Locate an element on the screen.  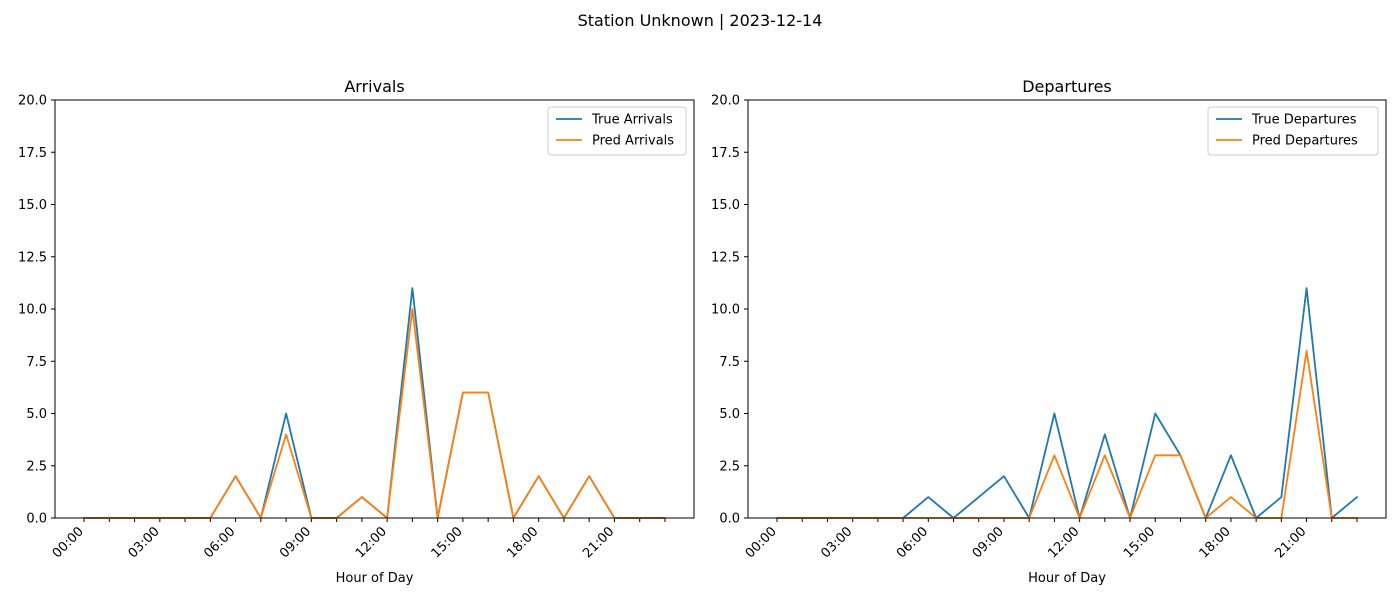
chart-0-xtick-label: 18:00 is located at coordinates (522, 542).